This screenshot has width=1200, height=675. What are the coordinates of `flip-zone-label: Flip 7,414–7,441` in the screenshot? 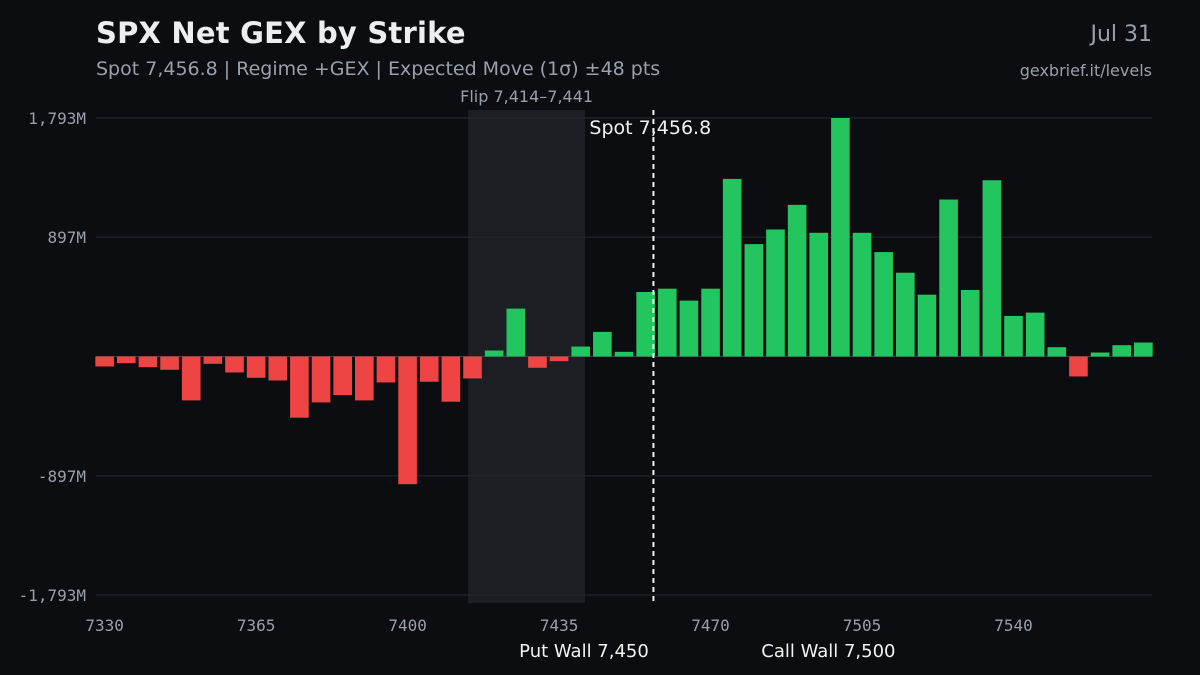 It's located at (526, 96).